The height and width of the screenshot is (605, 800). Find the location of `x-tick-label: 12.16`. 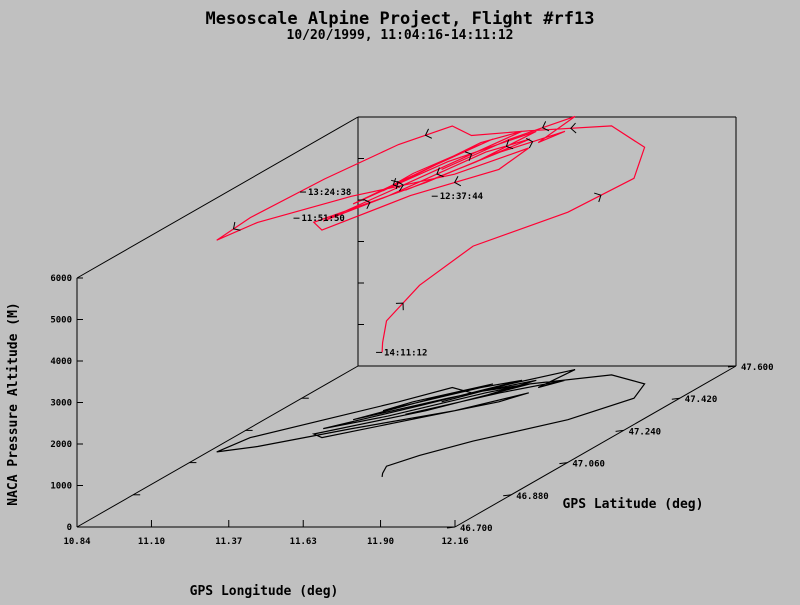

x-tick-label: 12.16 is located at coordinates (454, 542).